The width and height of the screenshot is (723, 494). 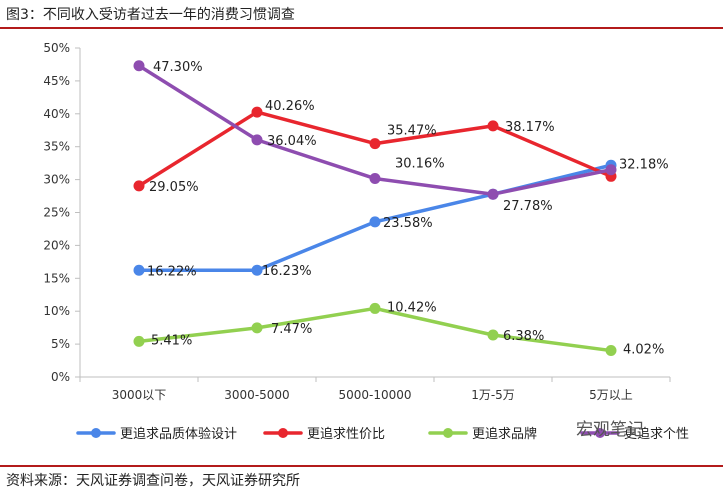 I want to click on legend-label: 更追求性价比, so click(x=346, y=434).